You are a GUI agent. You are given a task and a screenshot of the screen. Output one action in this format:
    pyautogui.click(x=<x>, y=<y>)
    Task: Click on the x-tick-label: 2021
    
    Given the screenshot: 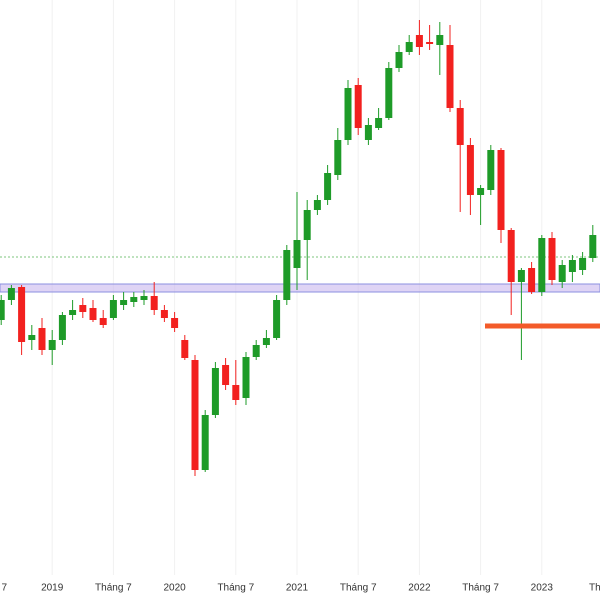 What is the action you would take?
    pyautogui.click(x=297, y=588)
    